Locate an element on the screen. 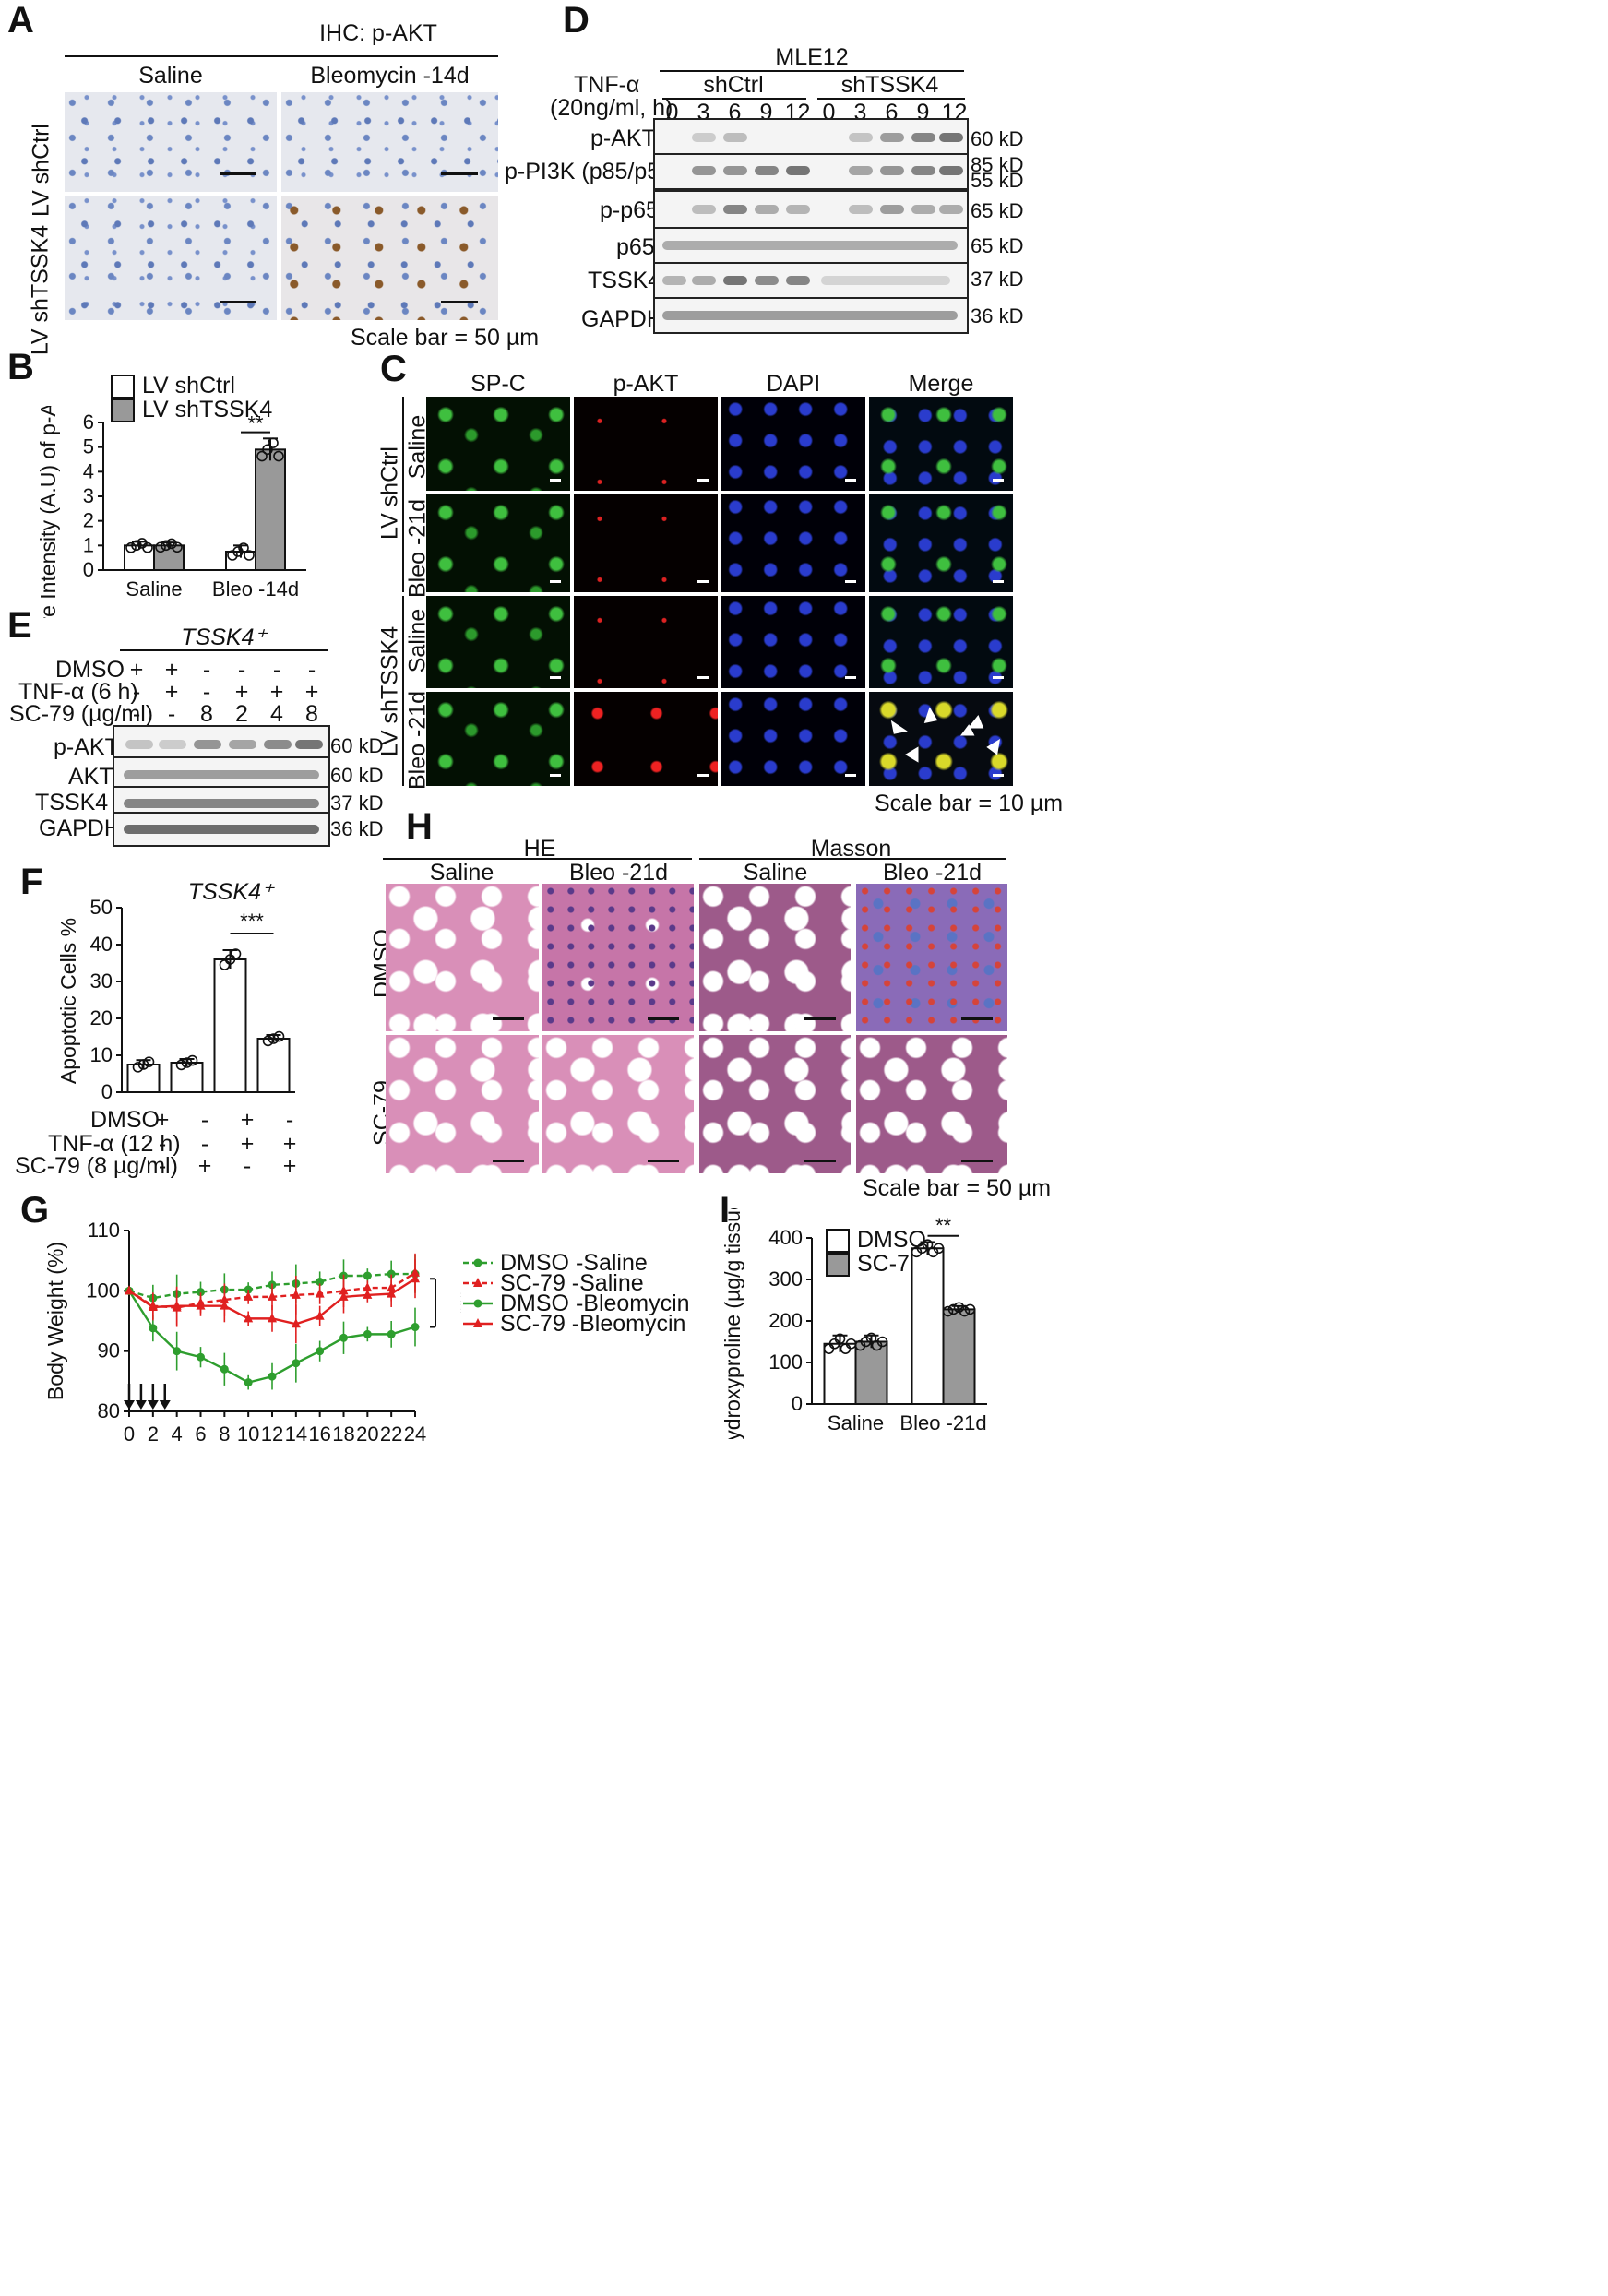 Image resolution: width=1608 pixels, height=2296 pixels. significance-label: *** is located at coordinates (252, 922).